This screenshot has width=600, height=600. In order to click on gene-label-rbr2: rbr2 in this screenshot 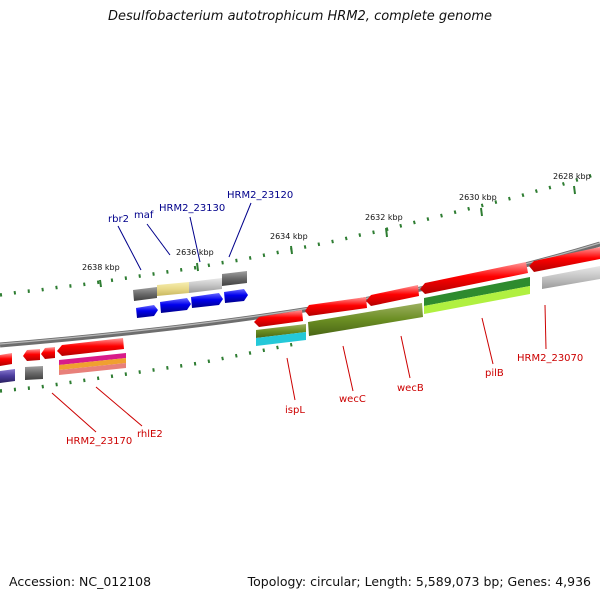, I will do `click(118, 219)`.